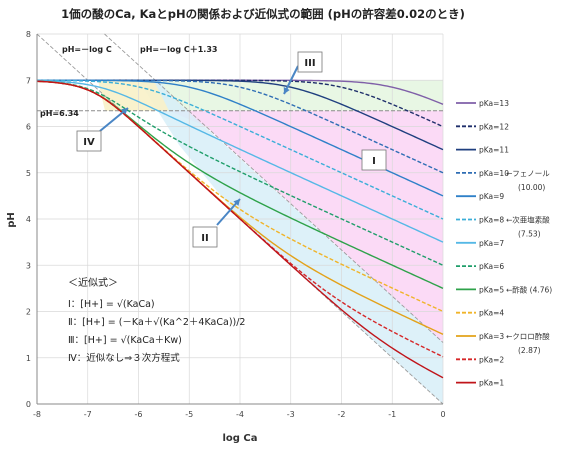 The width and height of the screenshot is (567, 450). What do you see at coordinates (236, 202) in the screenshot?
I see `region-label-ii-arrowhead` at bounding box center [236, 202].